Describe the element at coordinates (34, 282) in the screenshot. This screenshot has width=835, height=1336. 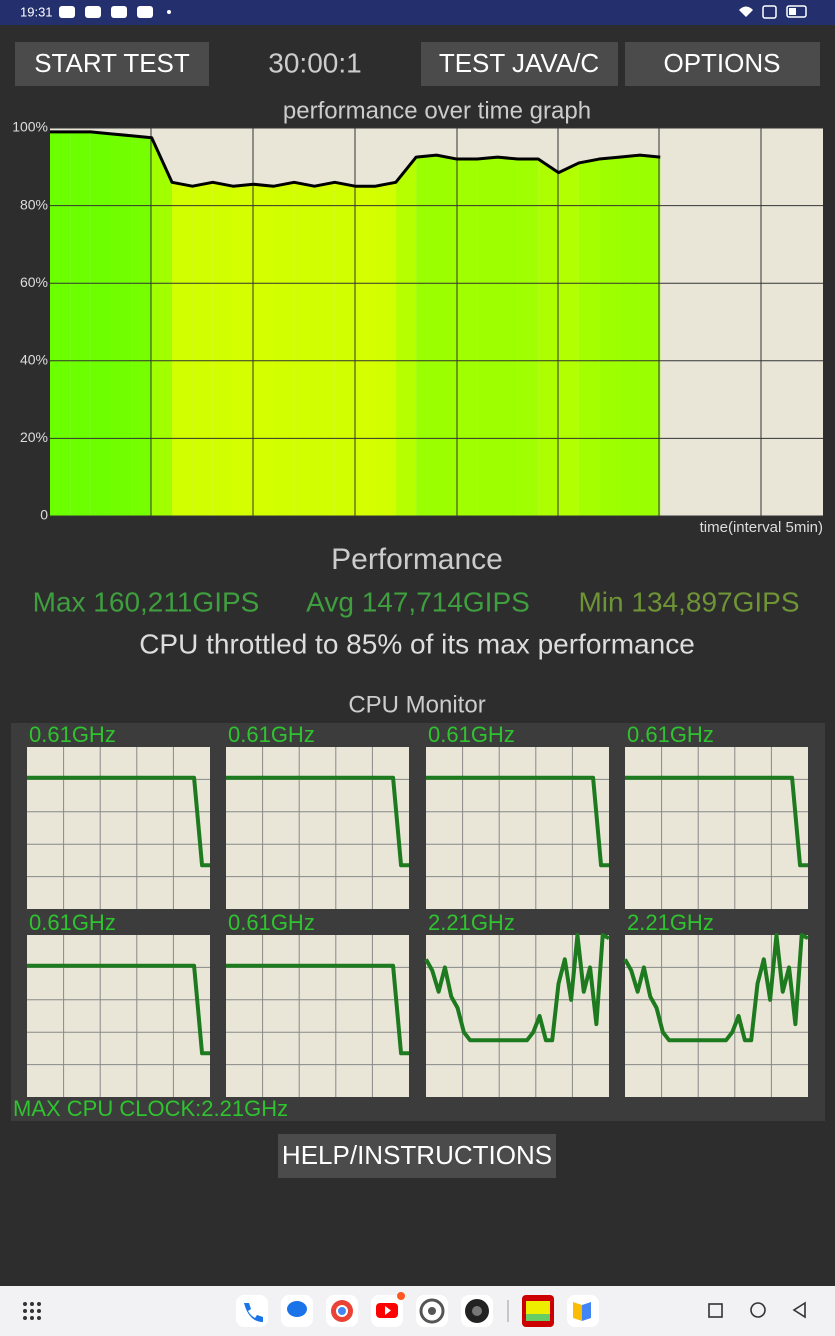
I see `y-tick-label: 60%` at that location.